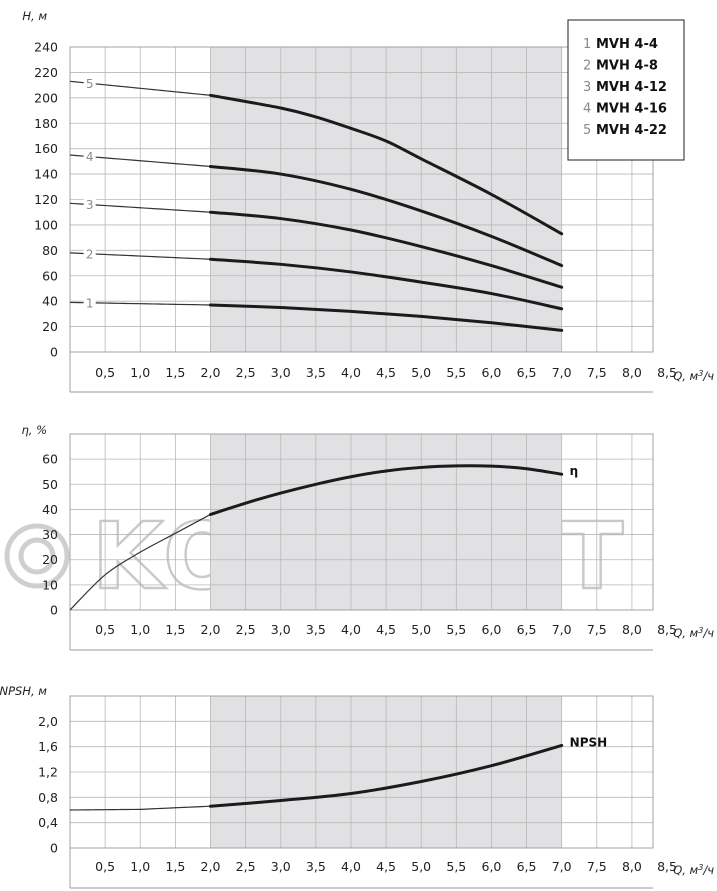  What do you see at coordinates (587, 87) in the screenshot?
I see `legend-number: 3` at bounding box center [587, 87].